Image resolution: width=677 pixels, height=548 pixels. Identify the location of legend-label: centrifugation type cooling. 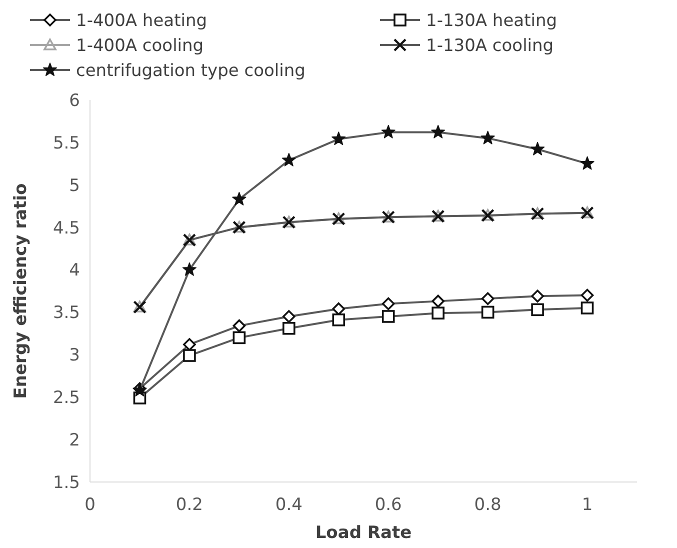
(191, 70).